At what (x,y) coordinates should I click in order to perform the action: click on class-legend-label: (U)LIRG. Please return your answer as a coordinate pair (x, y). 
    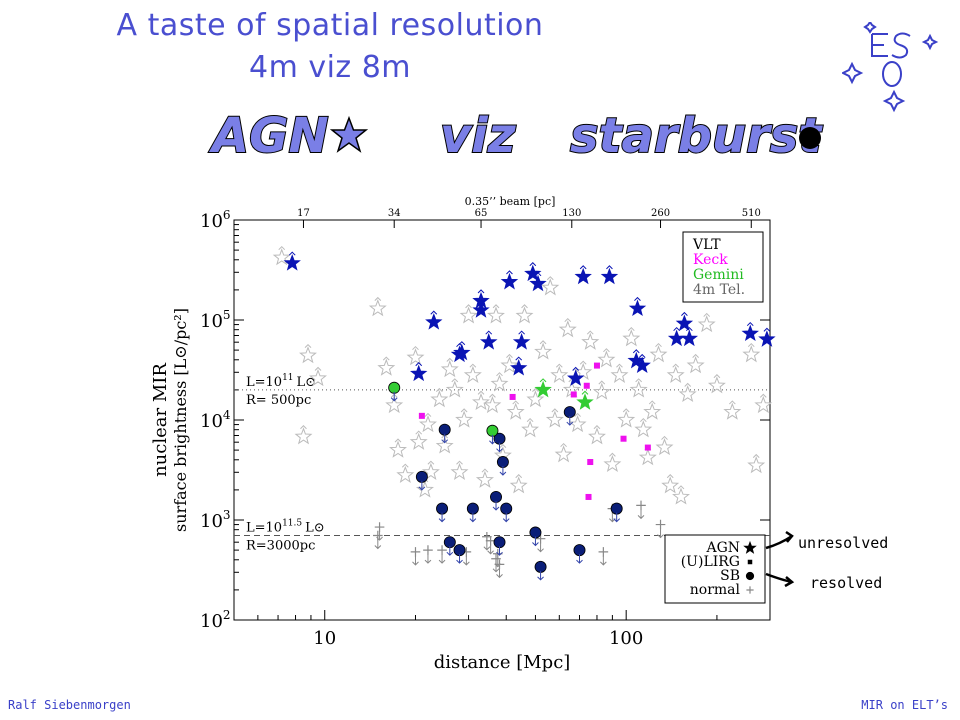
    Looking at the image, I should click on (710, 562).